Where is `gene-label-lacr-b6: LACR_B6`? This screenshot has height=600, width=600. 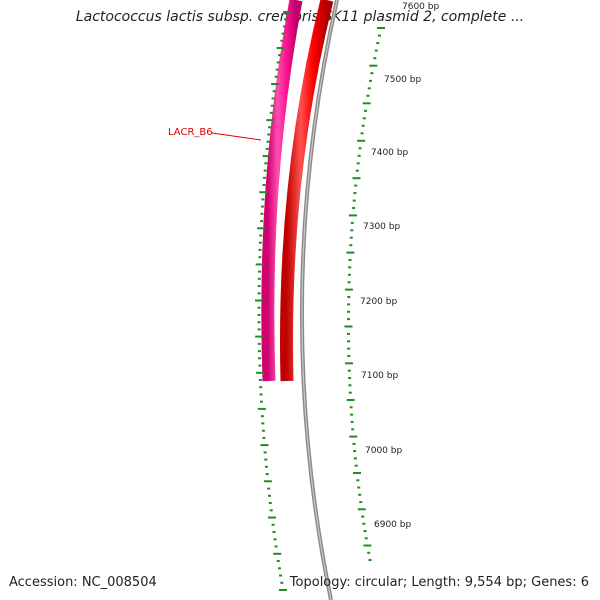
gene-label-lacr-b6: LACR_B6 is located at coordinates (190, 132).